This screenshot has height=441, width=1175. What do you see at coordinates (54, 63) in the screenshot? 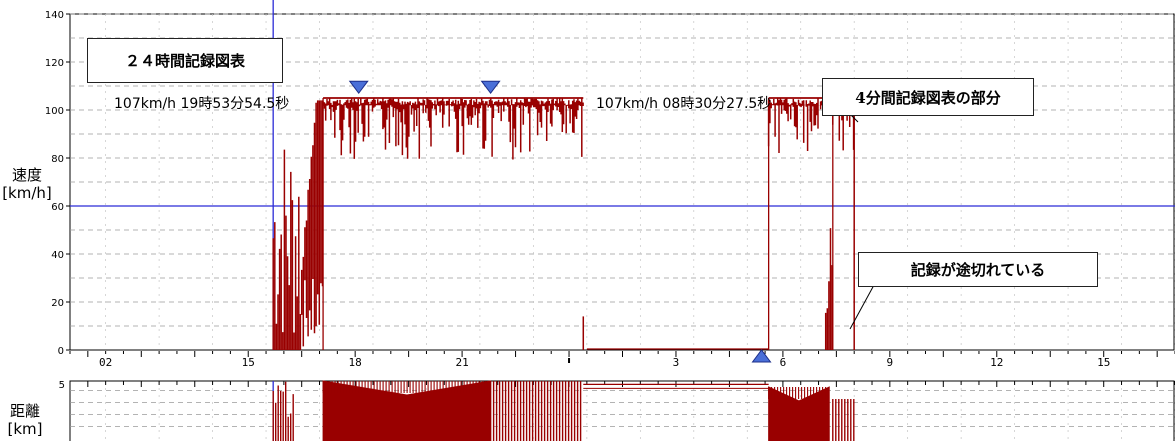
I see `speed-y-tick-label: 120` at bounding box center [54, 63].